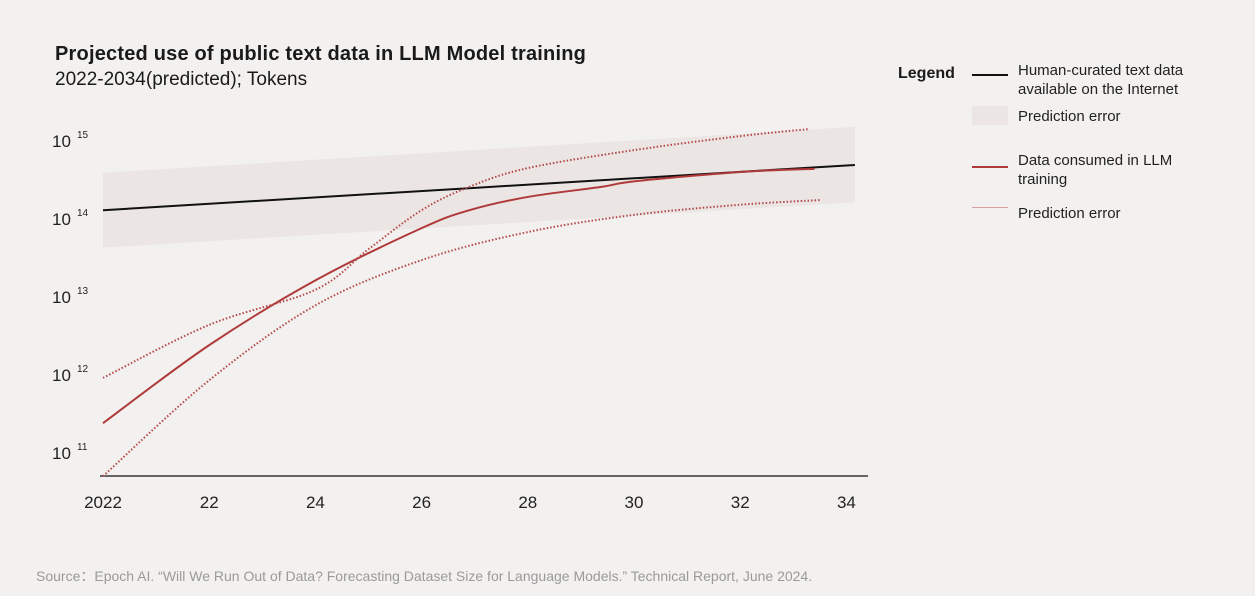 This screenshot has width=1255, height=596. Describe the element at coordinates (926, 73) in the screenshot. I see `legend-title: Legend` at that location.